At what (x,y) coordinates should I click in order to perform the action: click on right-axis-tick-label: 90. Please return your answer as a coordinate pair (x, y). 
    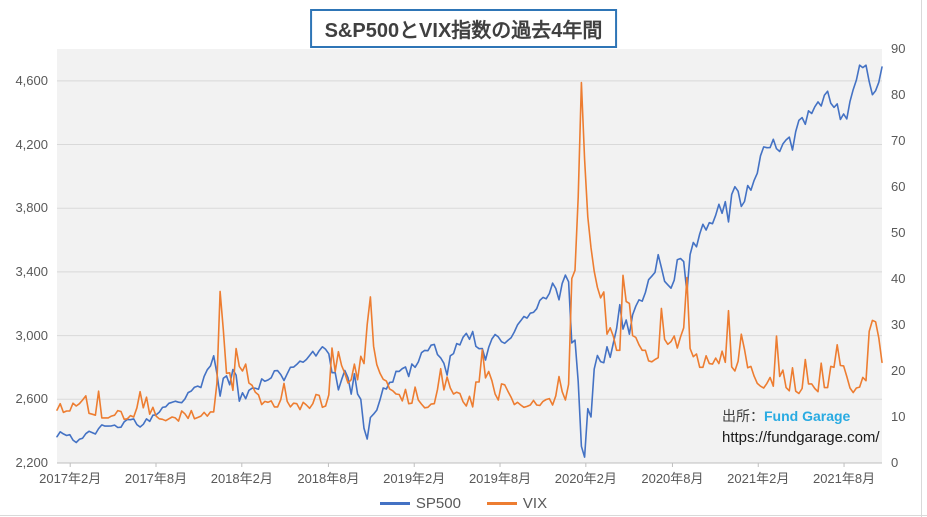
    Looking at the image, I should click on (898, 48).